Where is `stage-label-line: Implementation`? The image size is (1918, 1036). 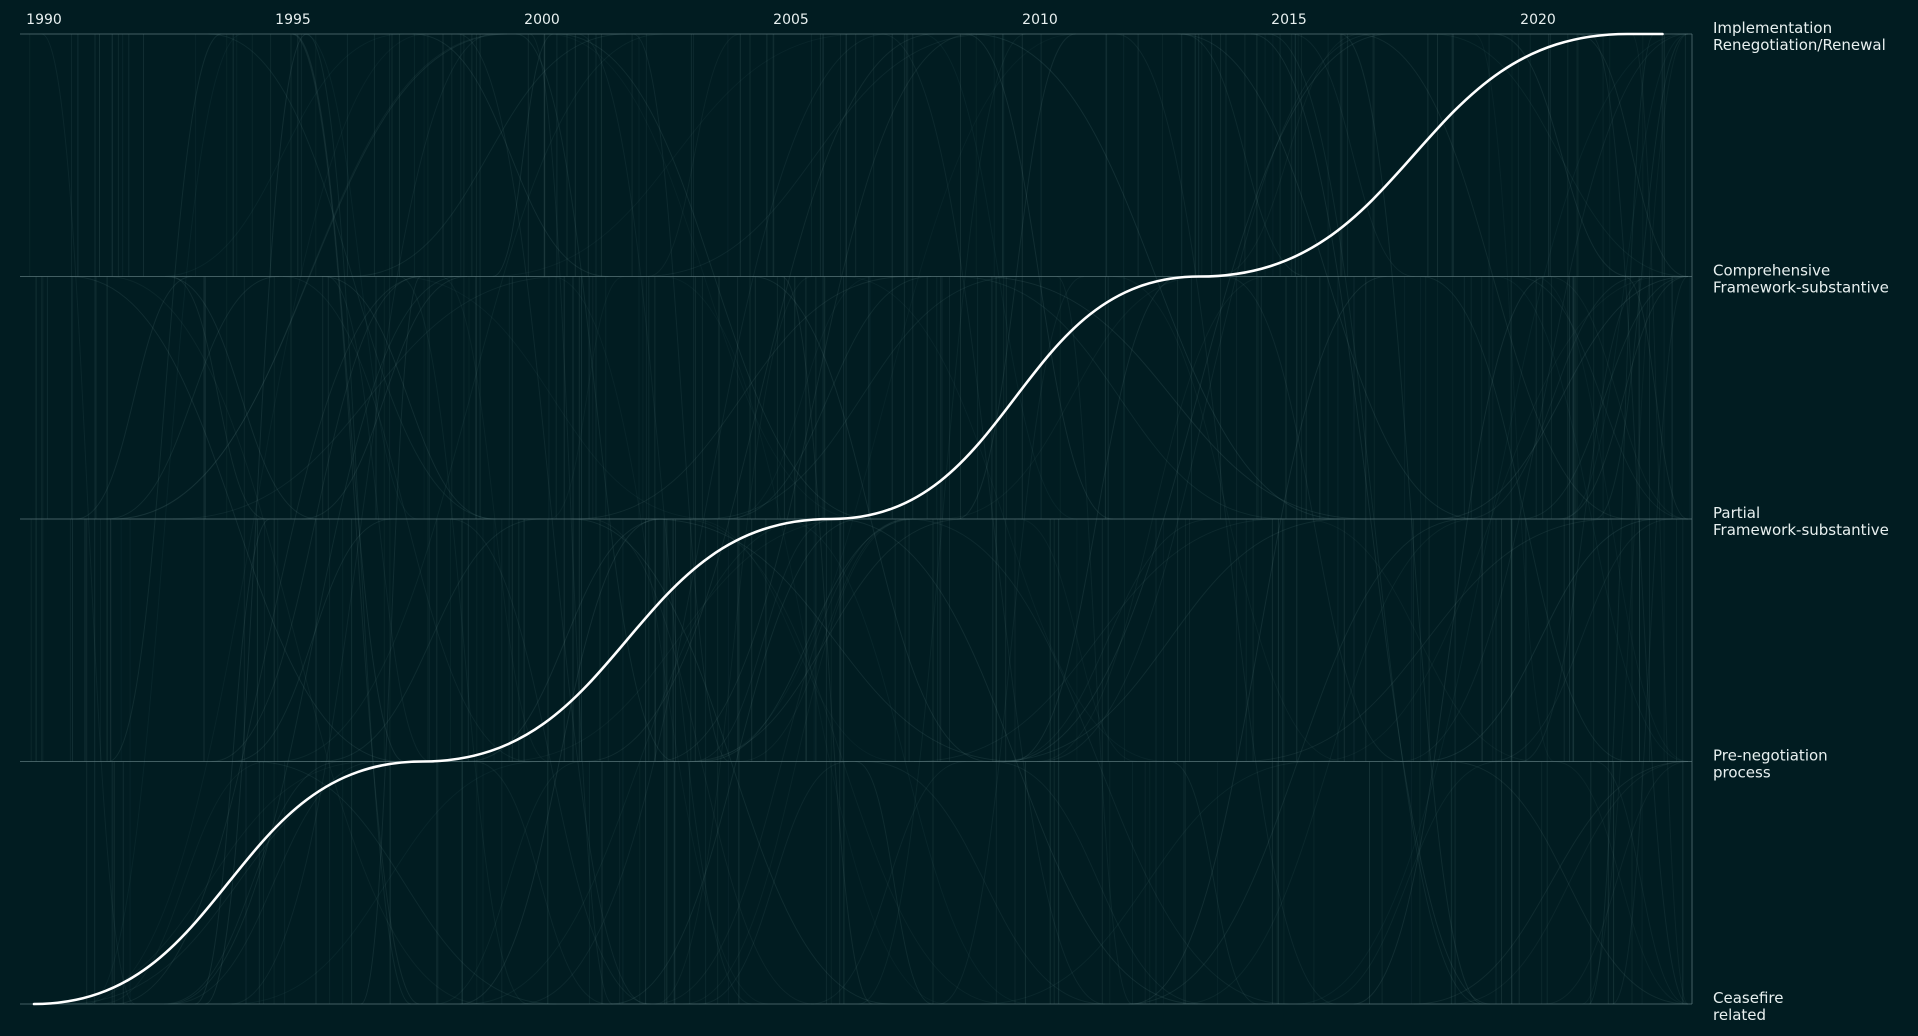
stage-label-line: Implementation is located at coordinates (1772, 28).